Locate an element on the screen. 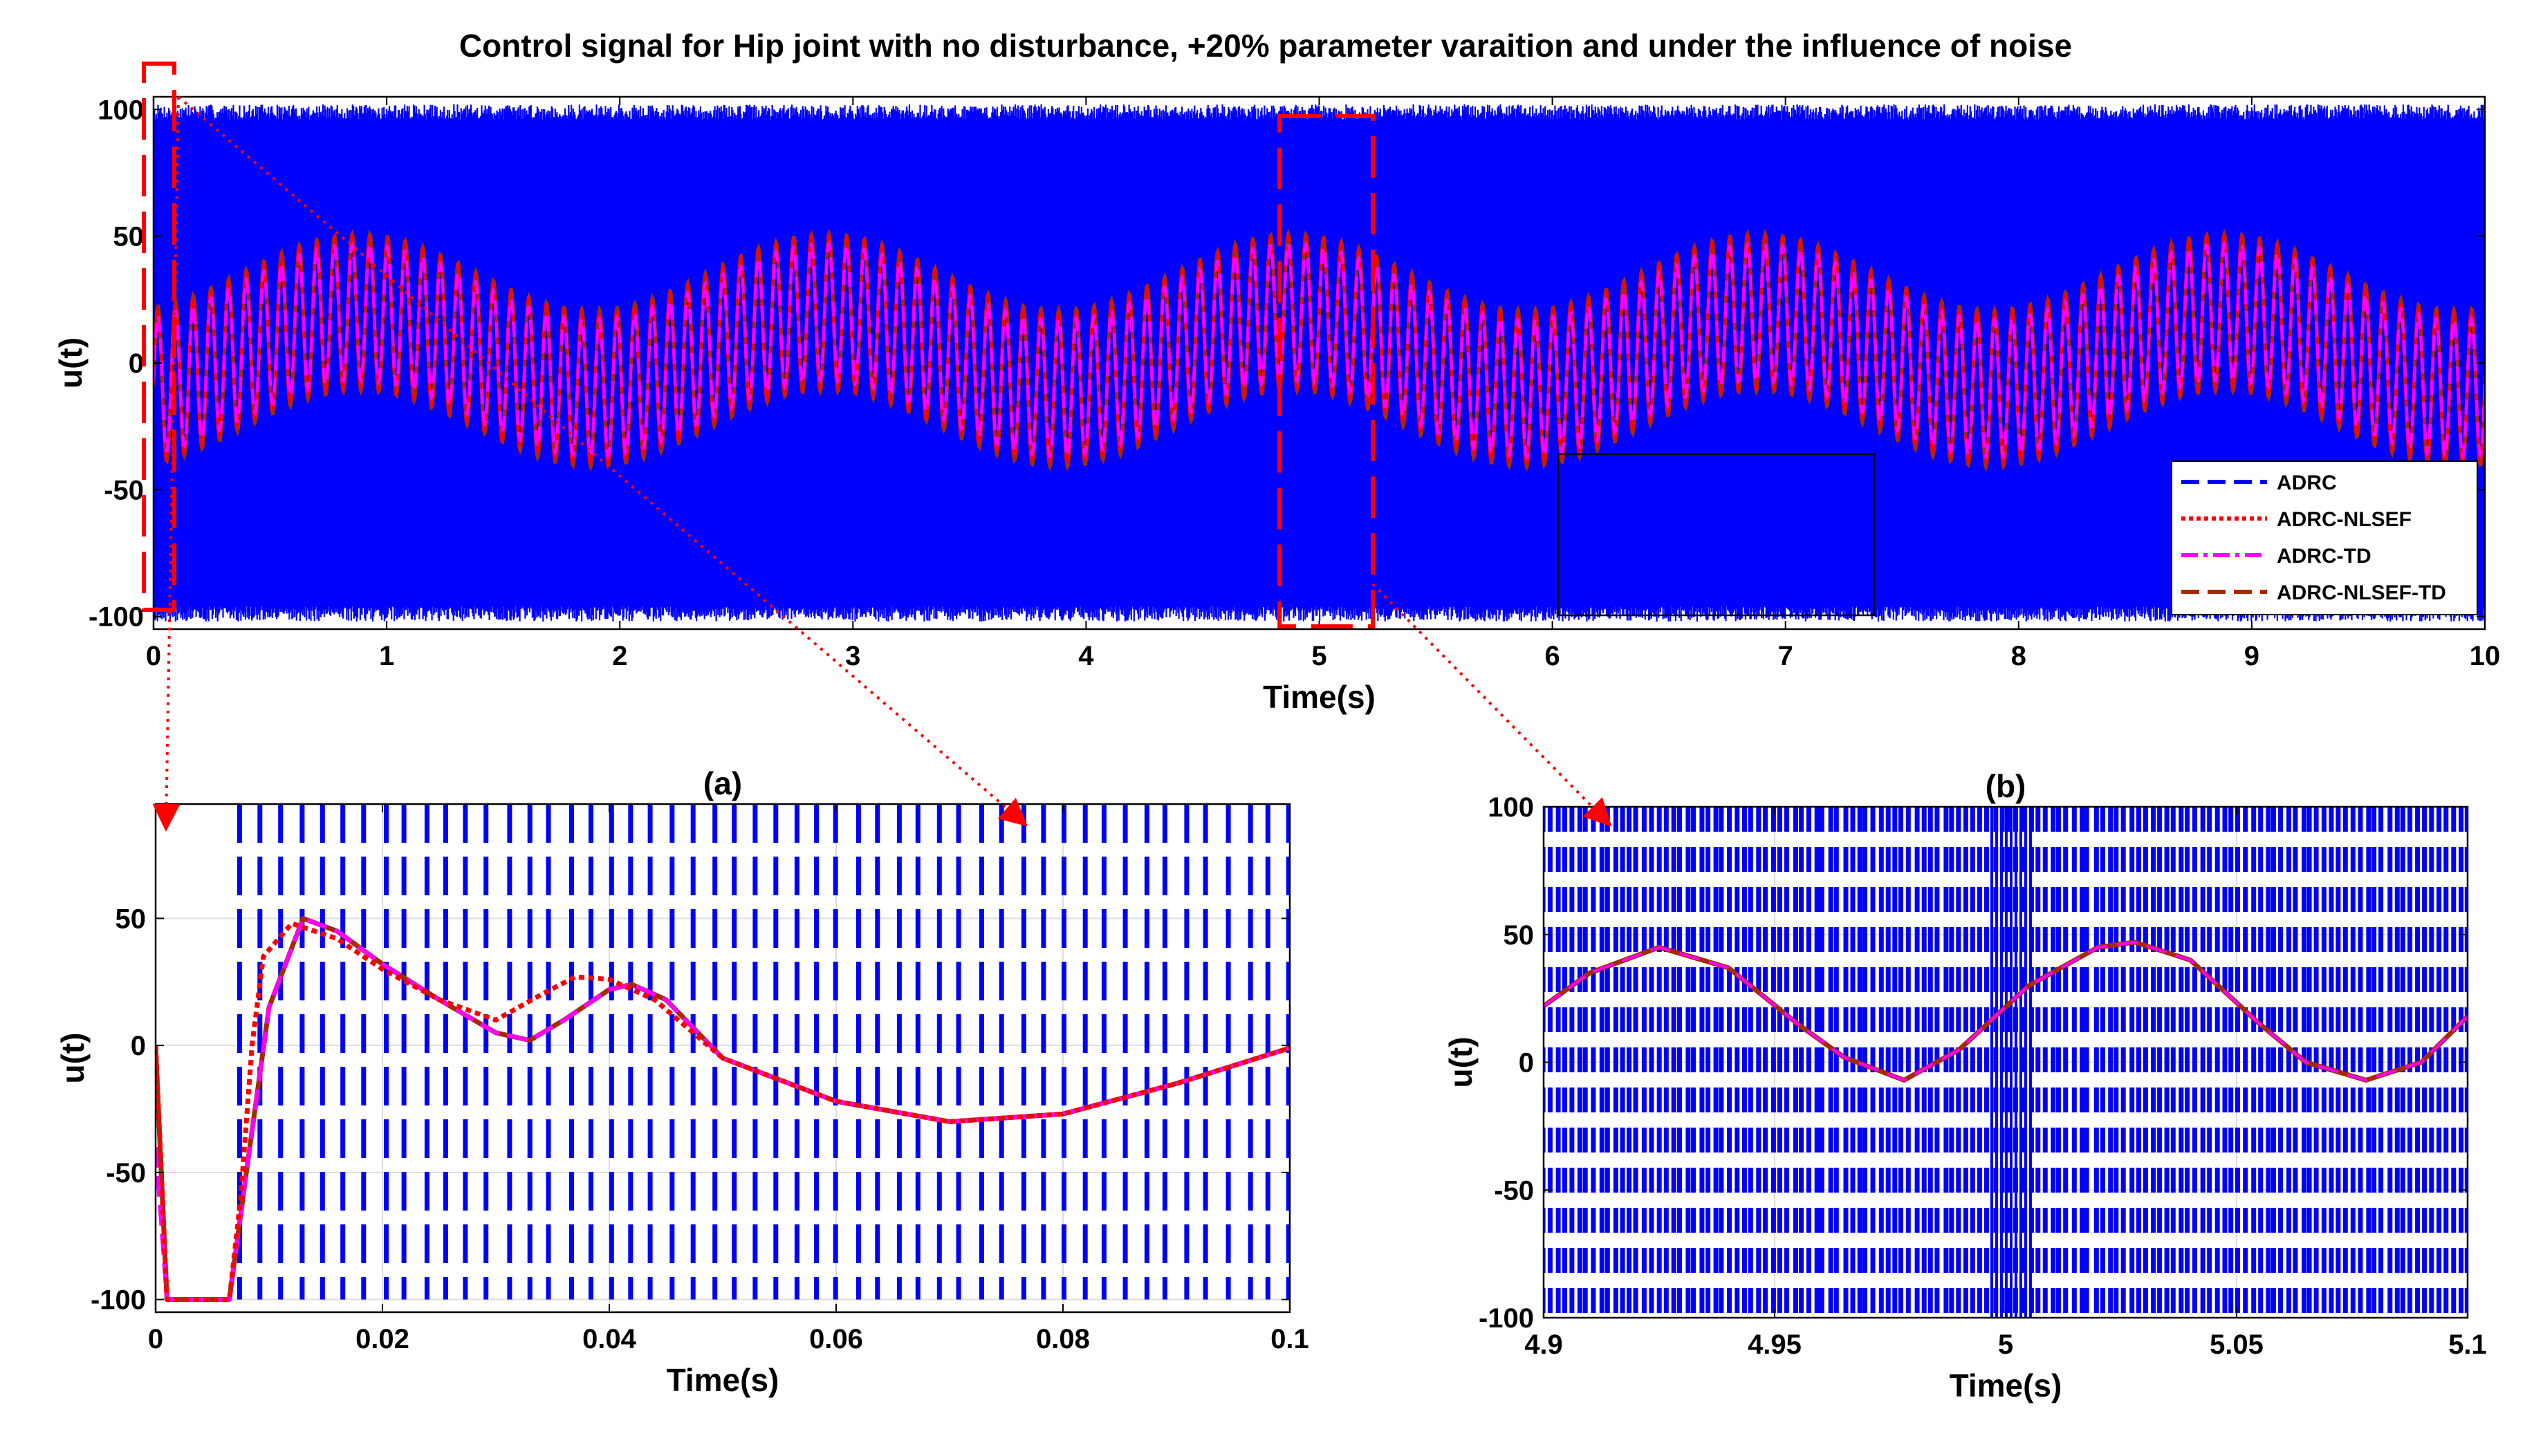 Image resolution: width=2525 pixels, height=1456 pixels. chart-title-a: (a) is located at coordinates (723, 783).